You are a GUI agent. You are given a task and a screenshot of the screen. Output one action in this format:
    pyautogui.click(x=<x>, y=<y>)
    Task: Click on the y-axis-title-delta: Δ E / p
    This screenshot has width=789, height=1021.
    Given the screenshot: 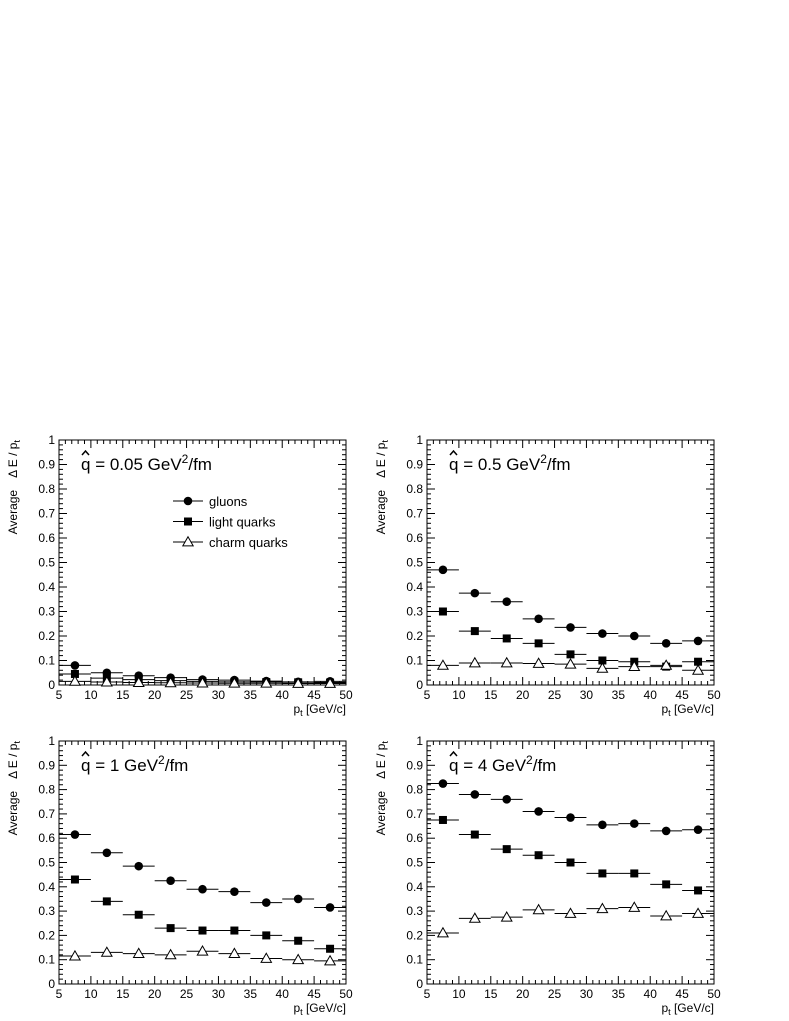 What is the action you would take?
    pyautogui.click(x=13, y=761)
    